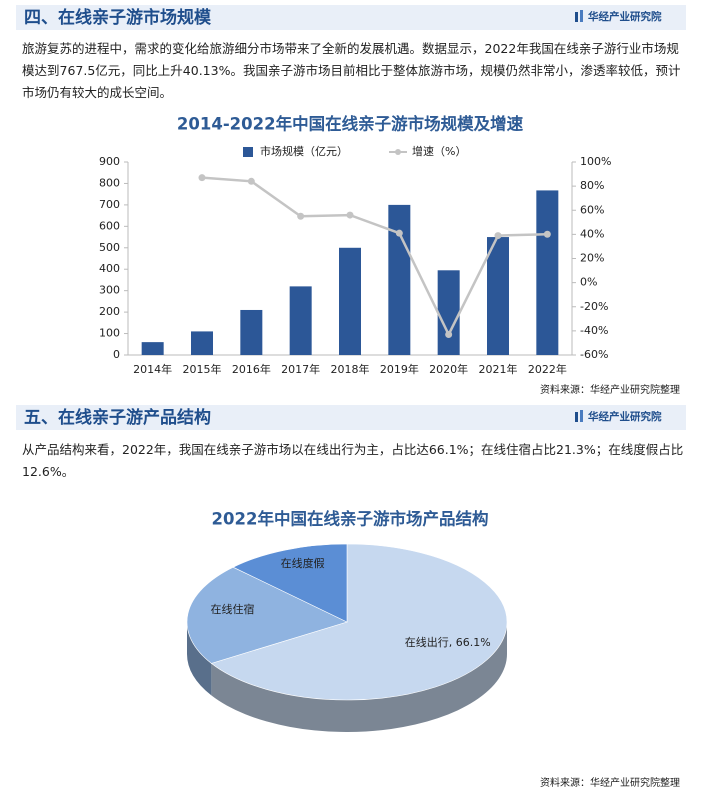 This screenshot has height=792, width=701. What do you see at coordinates (594, 306) in the screenshot?
I see `y2-tick-label: -20%` at bounding box center [594, 306].